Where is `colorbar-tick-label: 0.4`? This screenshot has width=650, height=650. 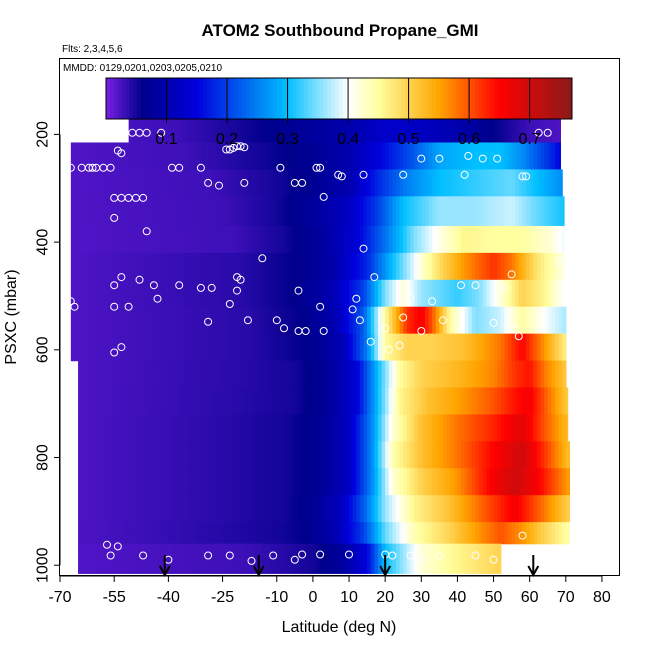
colorbar-tick-label: 0.4 is located at coordinates (348, 139).